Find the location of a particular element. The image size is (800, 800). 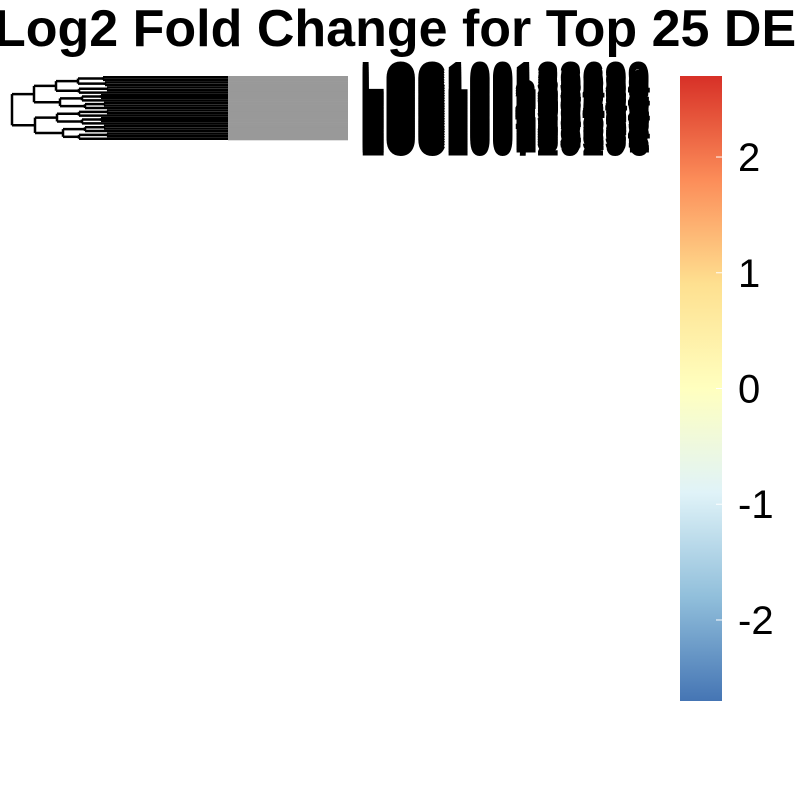

row-label: LOC100127998 is located at coordinates (505, 114).